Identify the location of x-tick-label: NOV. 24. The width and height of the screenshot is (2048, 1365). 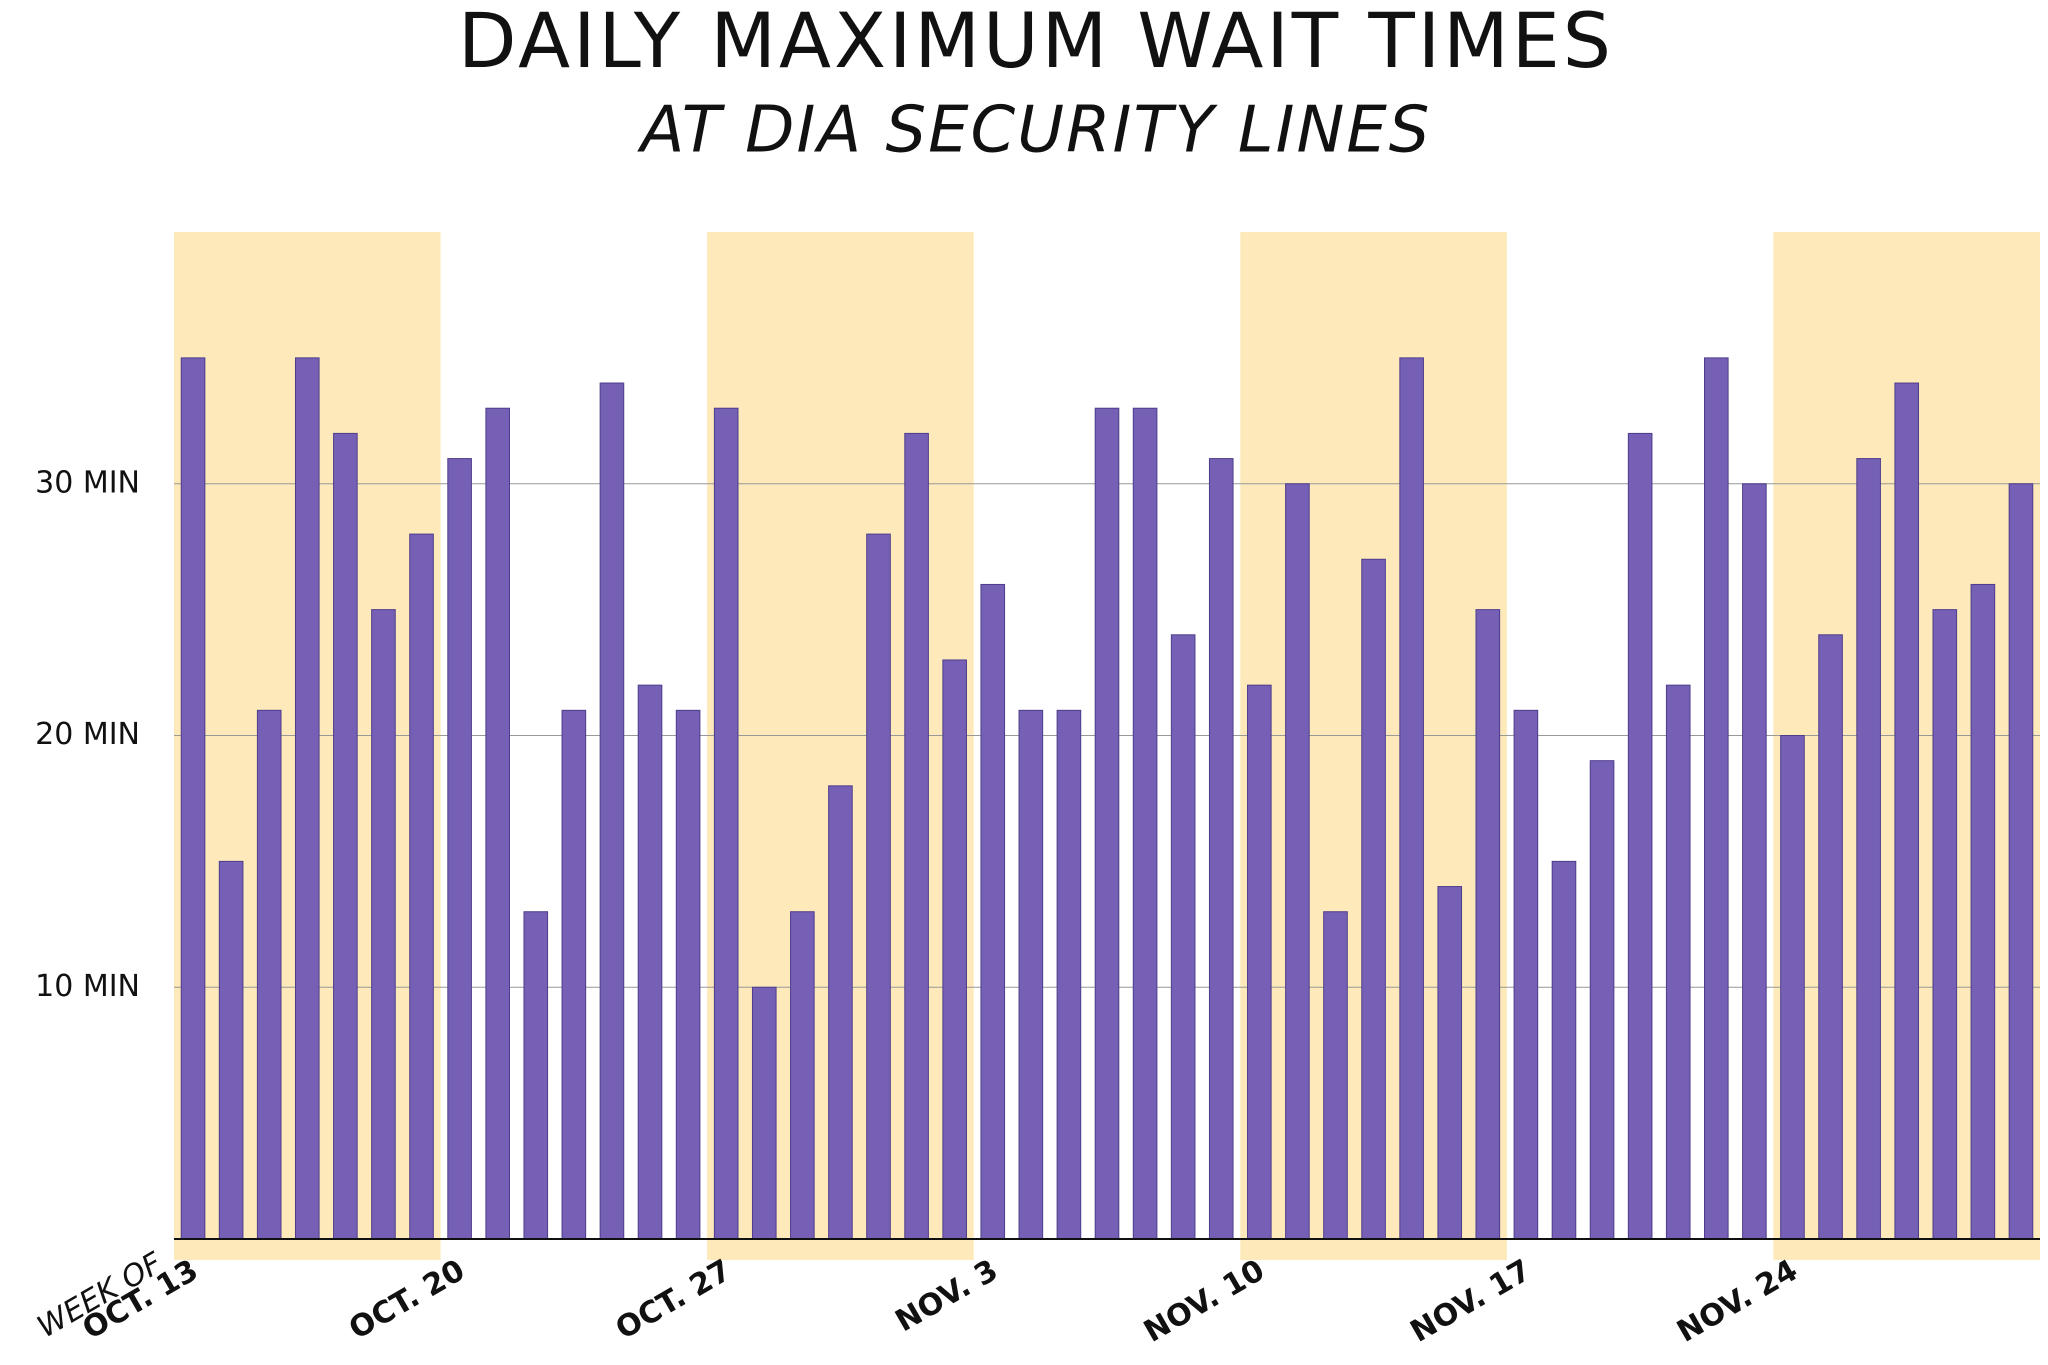
(1737, 1301).